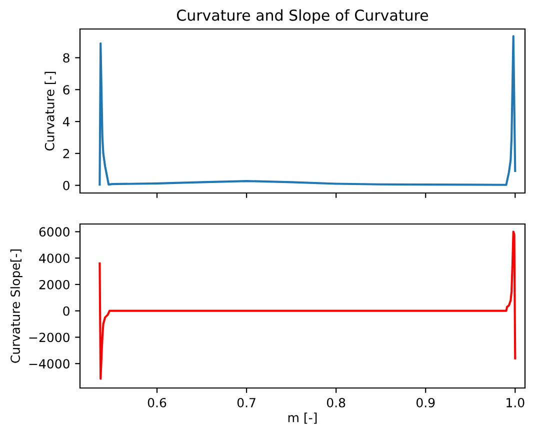 Image resolution: width=536 pixels, height=434 pixels. I want to click on x-tick-label: 0.9, so click(425, 403).